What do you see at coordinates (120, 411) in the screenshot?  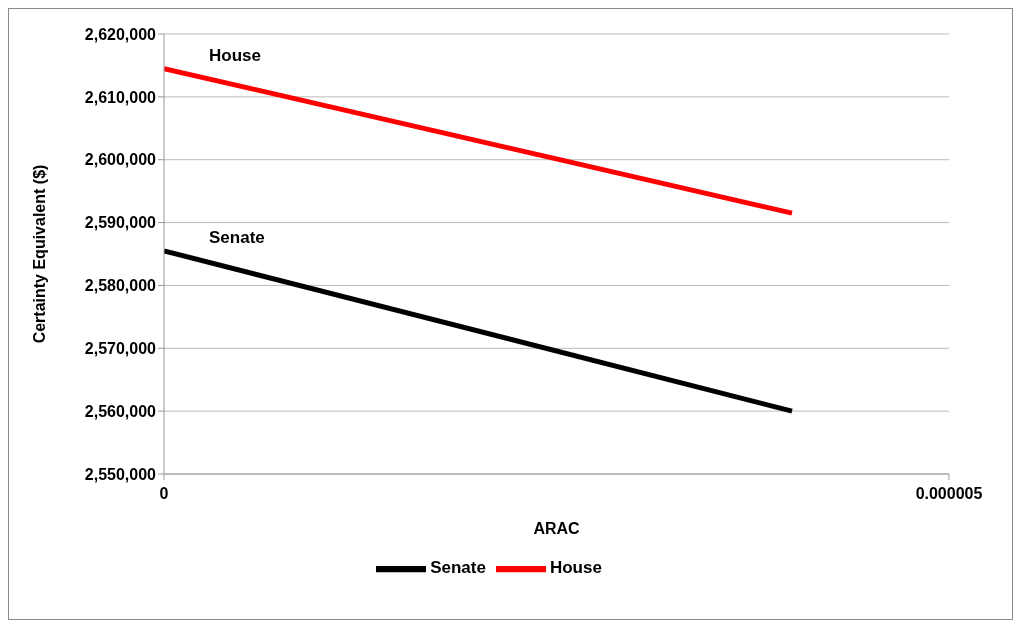 I see `y-tick-label: 2,560,000` at bounding box center [120, 411].